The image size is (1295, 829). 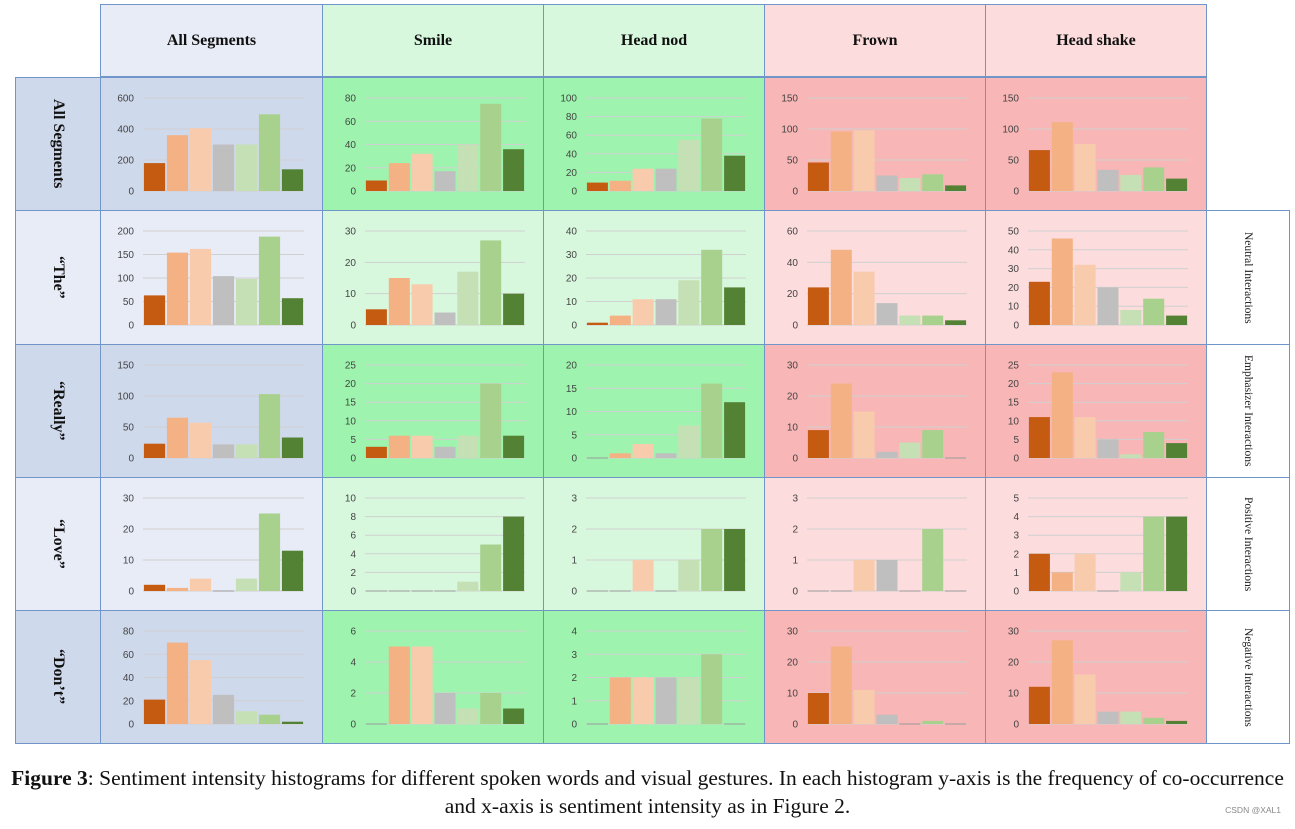 What do you see at coordinates (1016, 573) in the screenshot?
I see `y-tick-label: 1` at bounding box center [1016, 573].